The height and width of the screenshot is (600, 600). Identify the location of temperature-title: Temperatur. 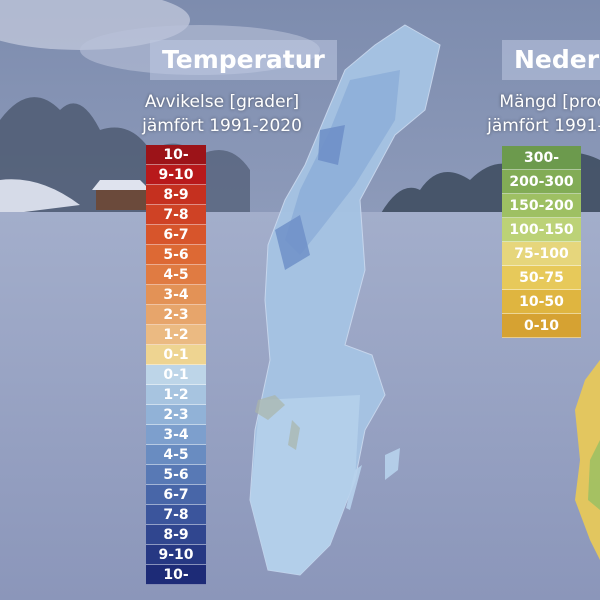
(243, 60).